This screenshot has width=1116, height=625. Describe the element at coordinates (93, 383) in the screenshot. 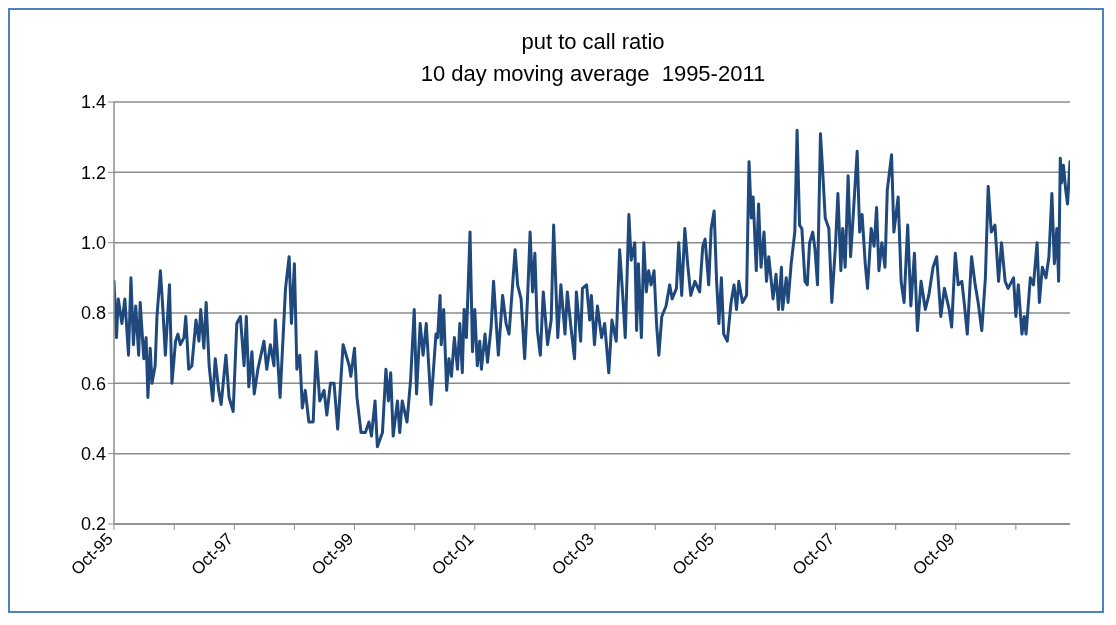

I see `y-tick-label: 0.6` at that location.